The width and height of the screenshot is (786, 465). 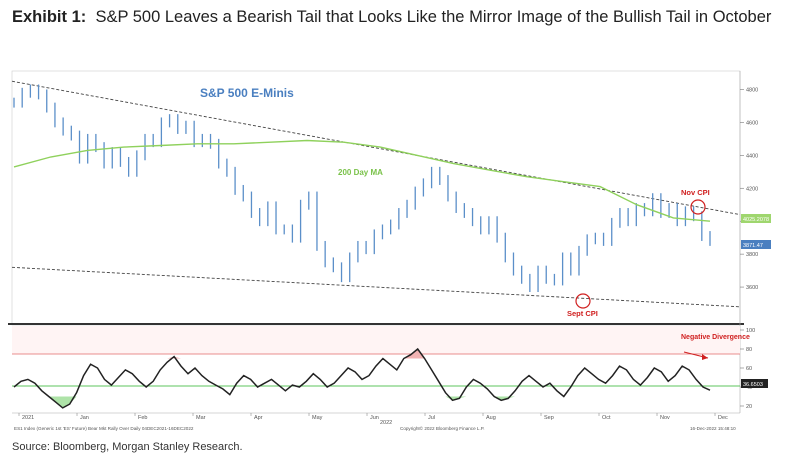 What do you see at coordinates (582, 313) in the screenshot?
I see `sept-cpi-label: Sept CPI` at bounding box center [582, 313].